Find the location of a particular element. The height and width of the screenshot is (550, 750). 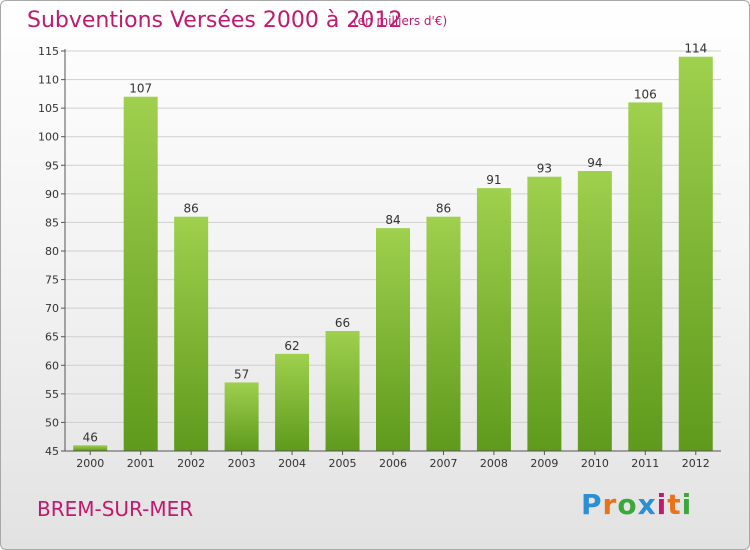

x-tick-label: 2007 is located at coordinates (443, 463).